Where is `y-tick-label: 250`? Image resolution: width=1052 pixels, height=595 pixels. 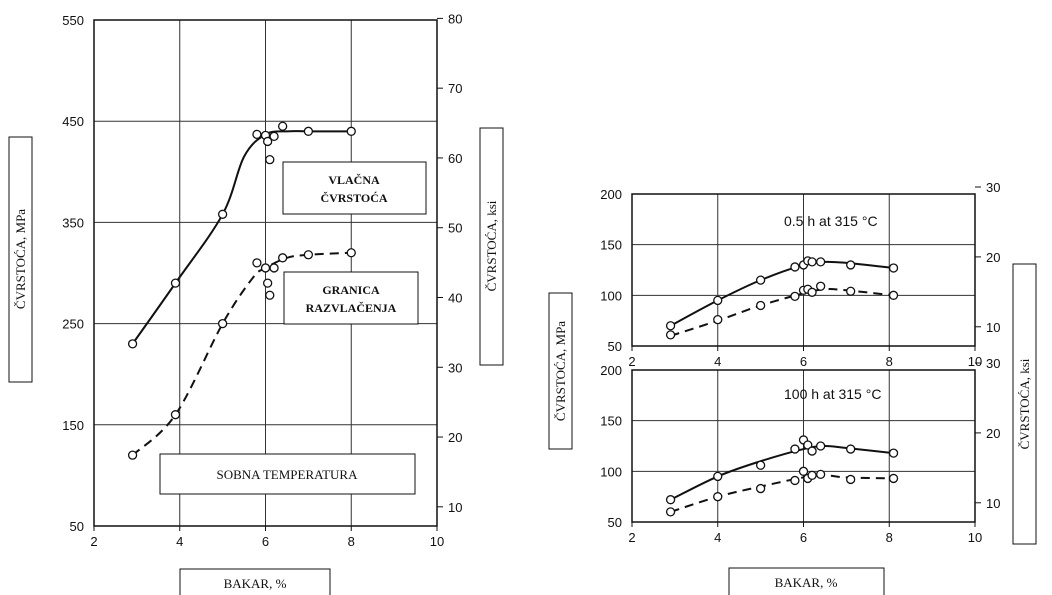
y-tick-label: 250 is located at coordinates (73, 324).